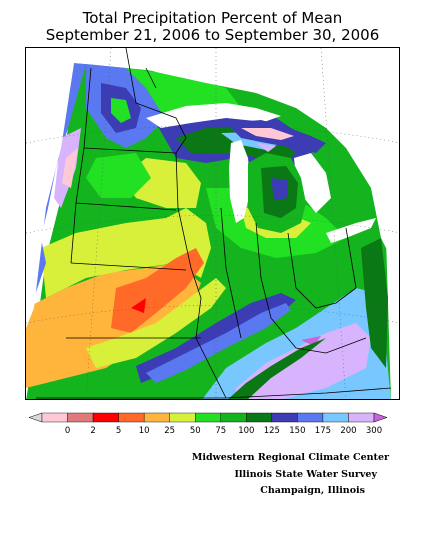 The width and height of the screenshot is (425, 550). What do you see at coordinates (195, 431) in the screenshot?
I see `legend-label: 50` at bounding box center [195, 431].